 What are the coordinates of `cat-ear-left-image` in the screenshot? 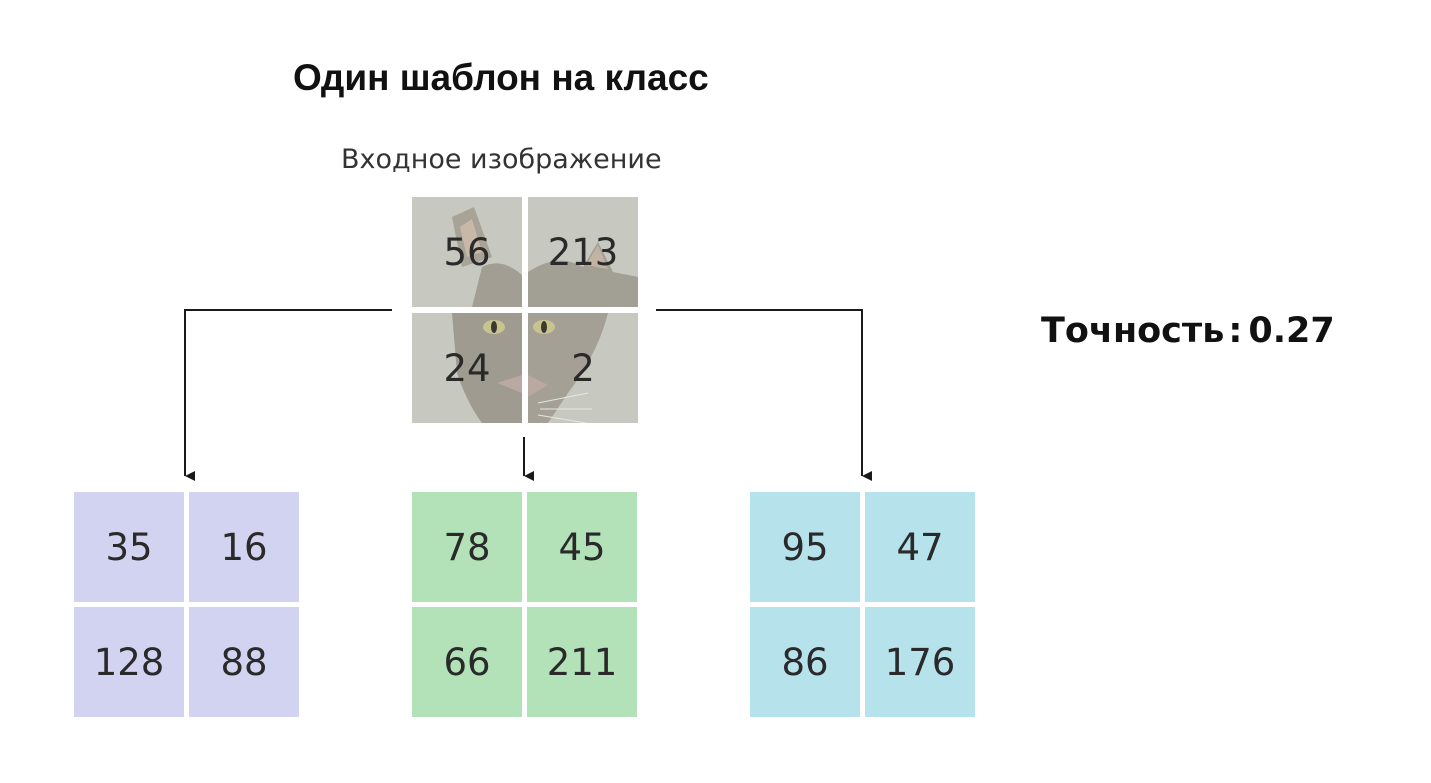 It's located at (487, 257).